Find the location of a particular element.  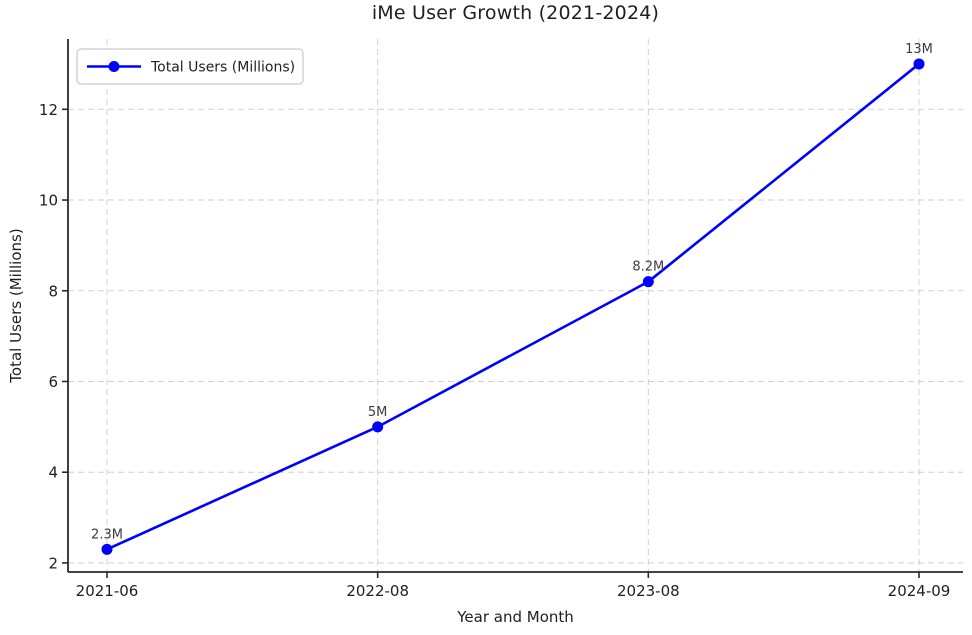

point-value-label: 2.3M is located at coordinates (107, 534).